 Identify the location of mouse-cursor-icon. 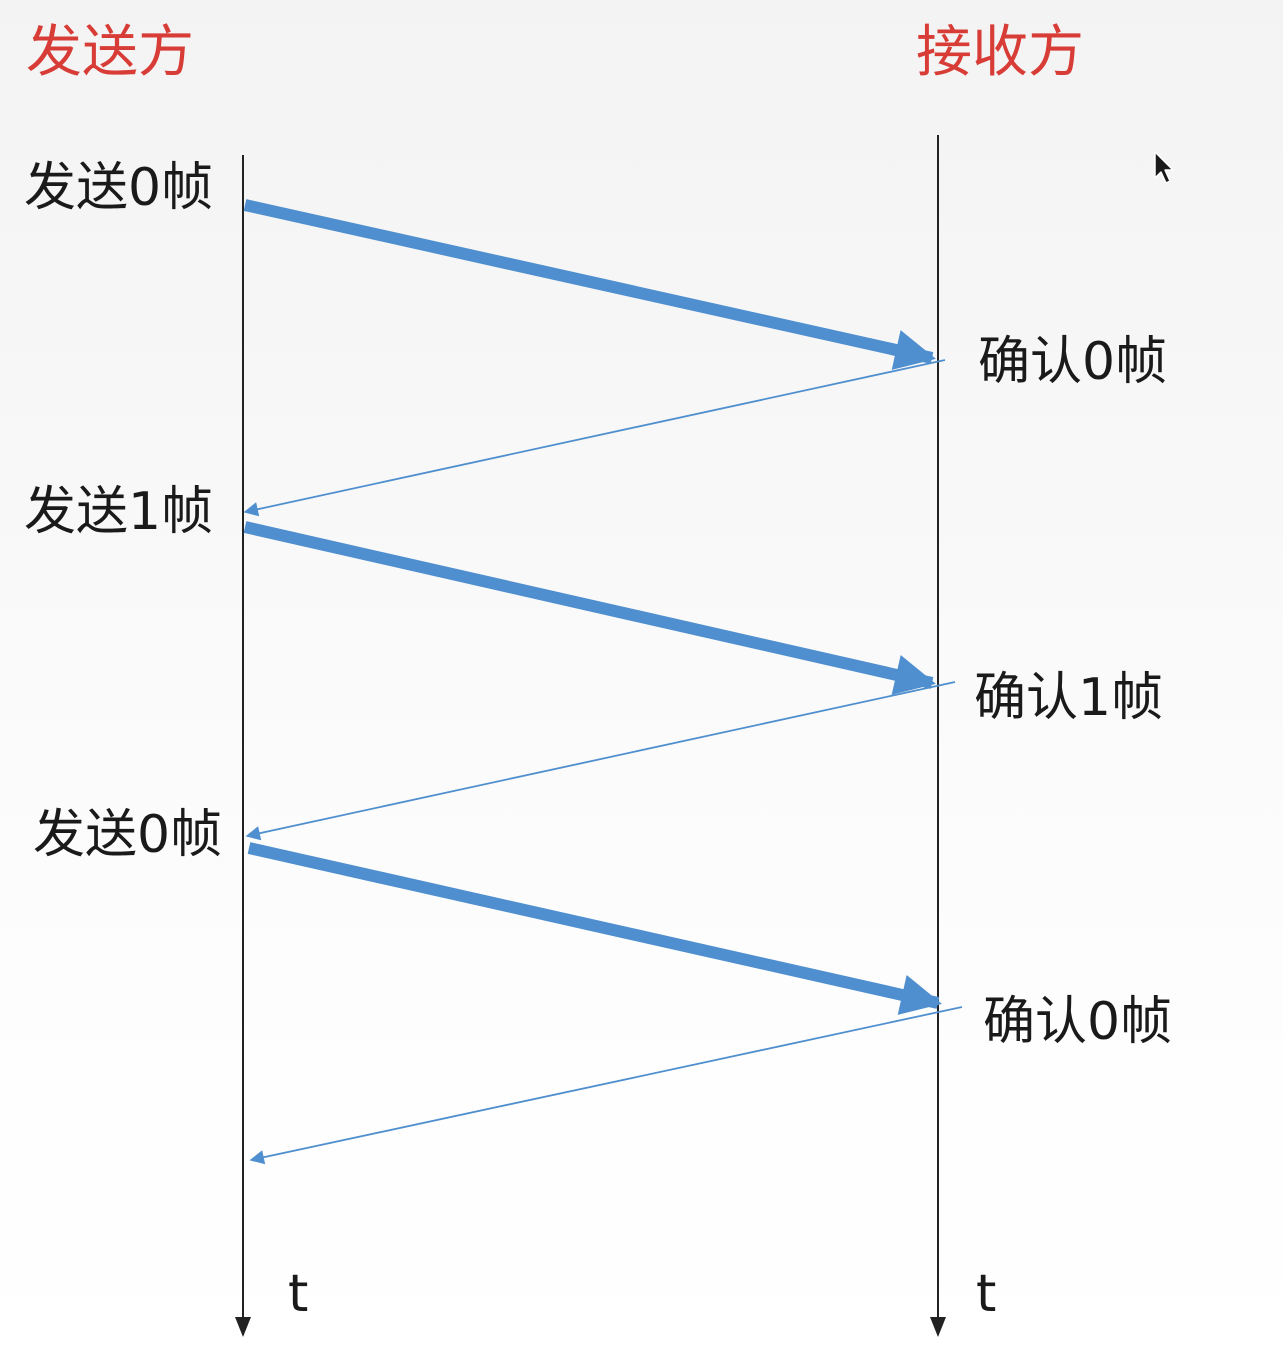
(1165, 171).